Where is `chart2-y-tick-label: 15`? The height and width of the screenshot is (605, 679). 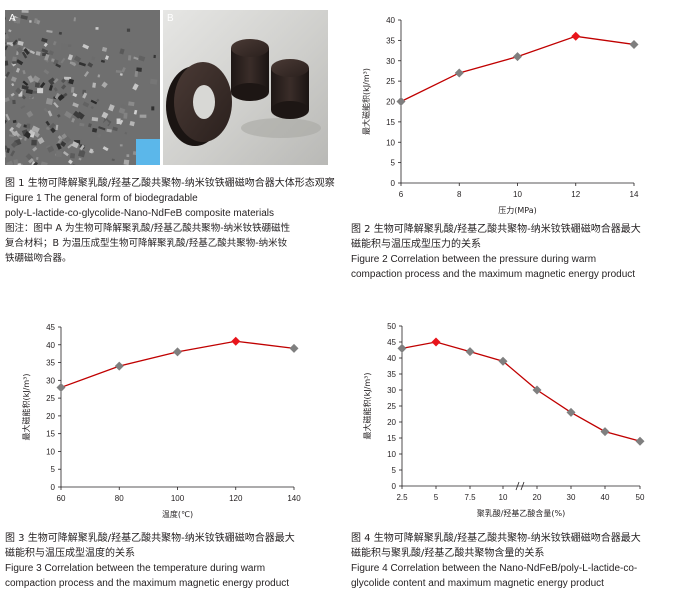 chart2-y-tick-label: 15 is located at coordinates (390, 122).